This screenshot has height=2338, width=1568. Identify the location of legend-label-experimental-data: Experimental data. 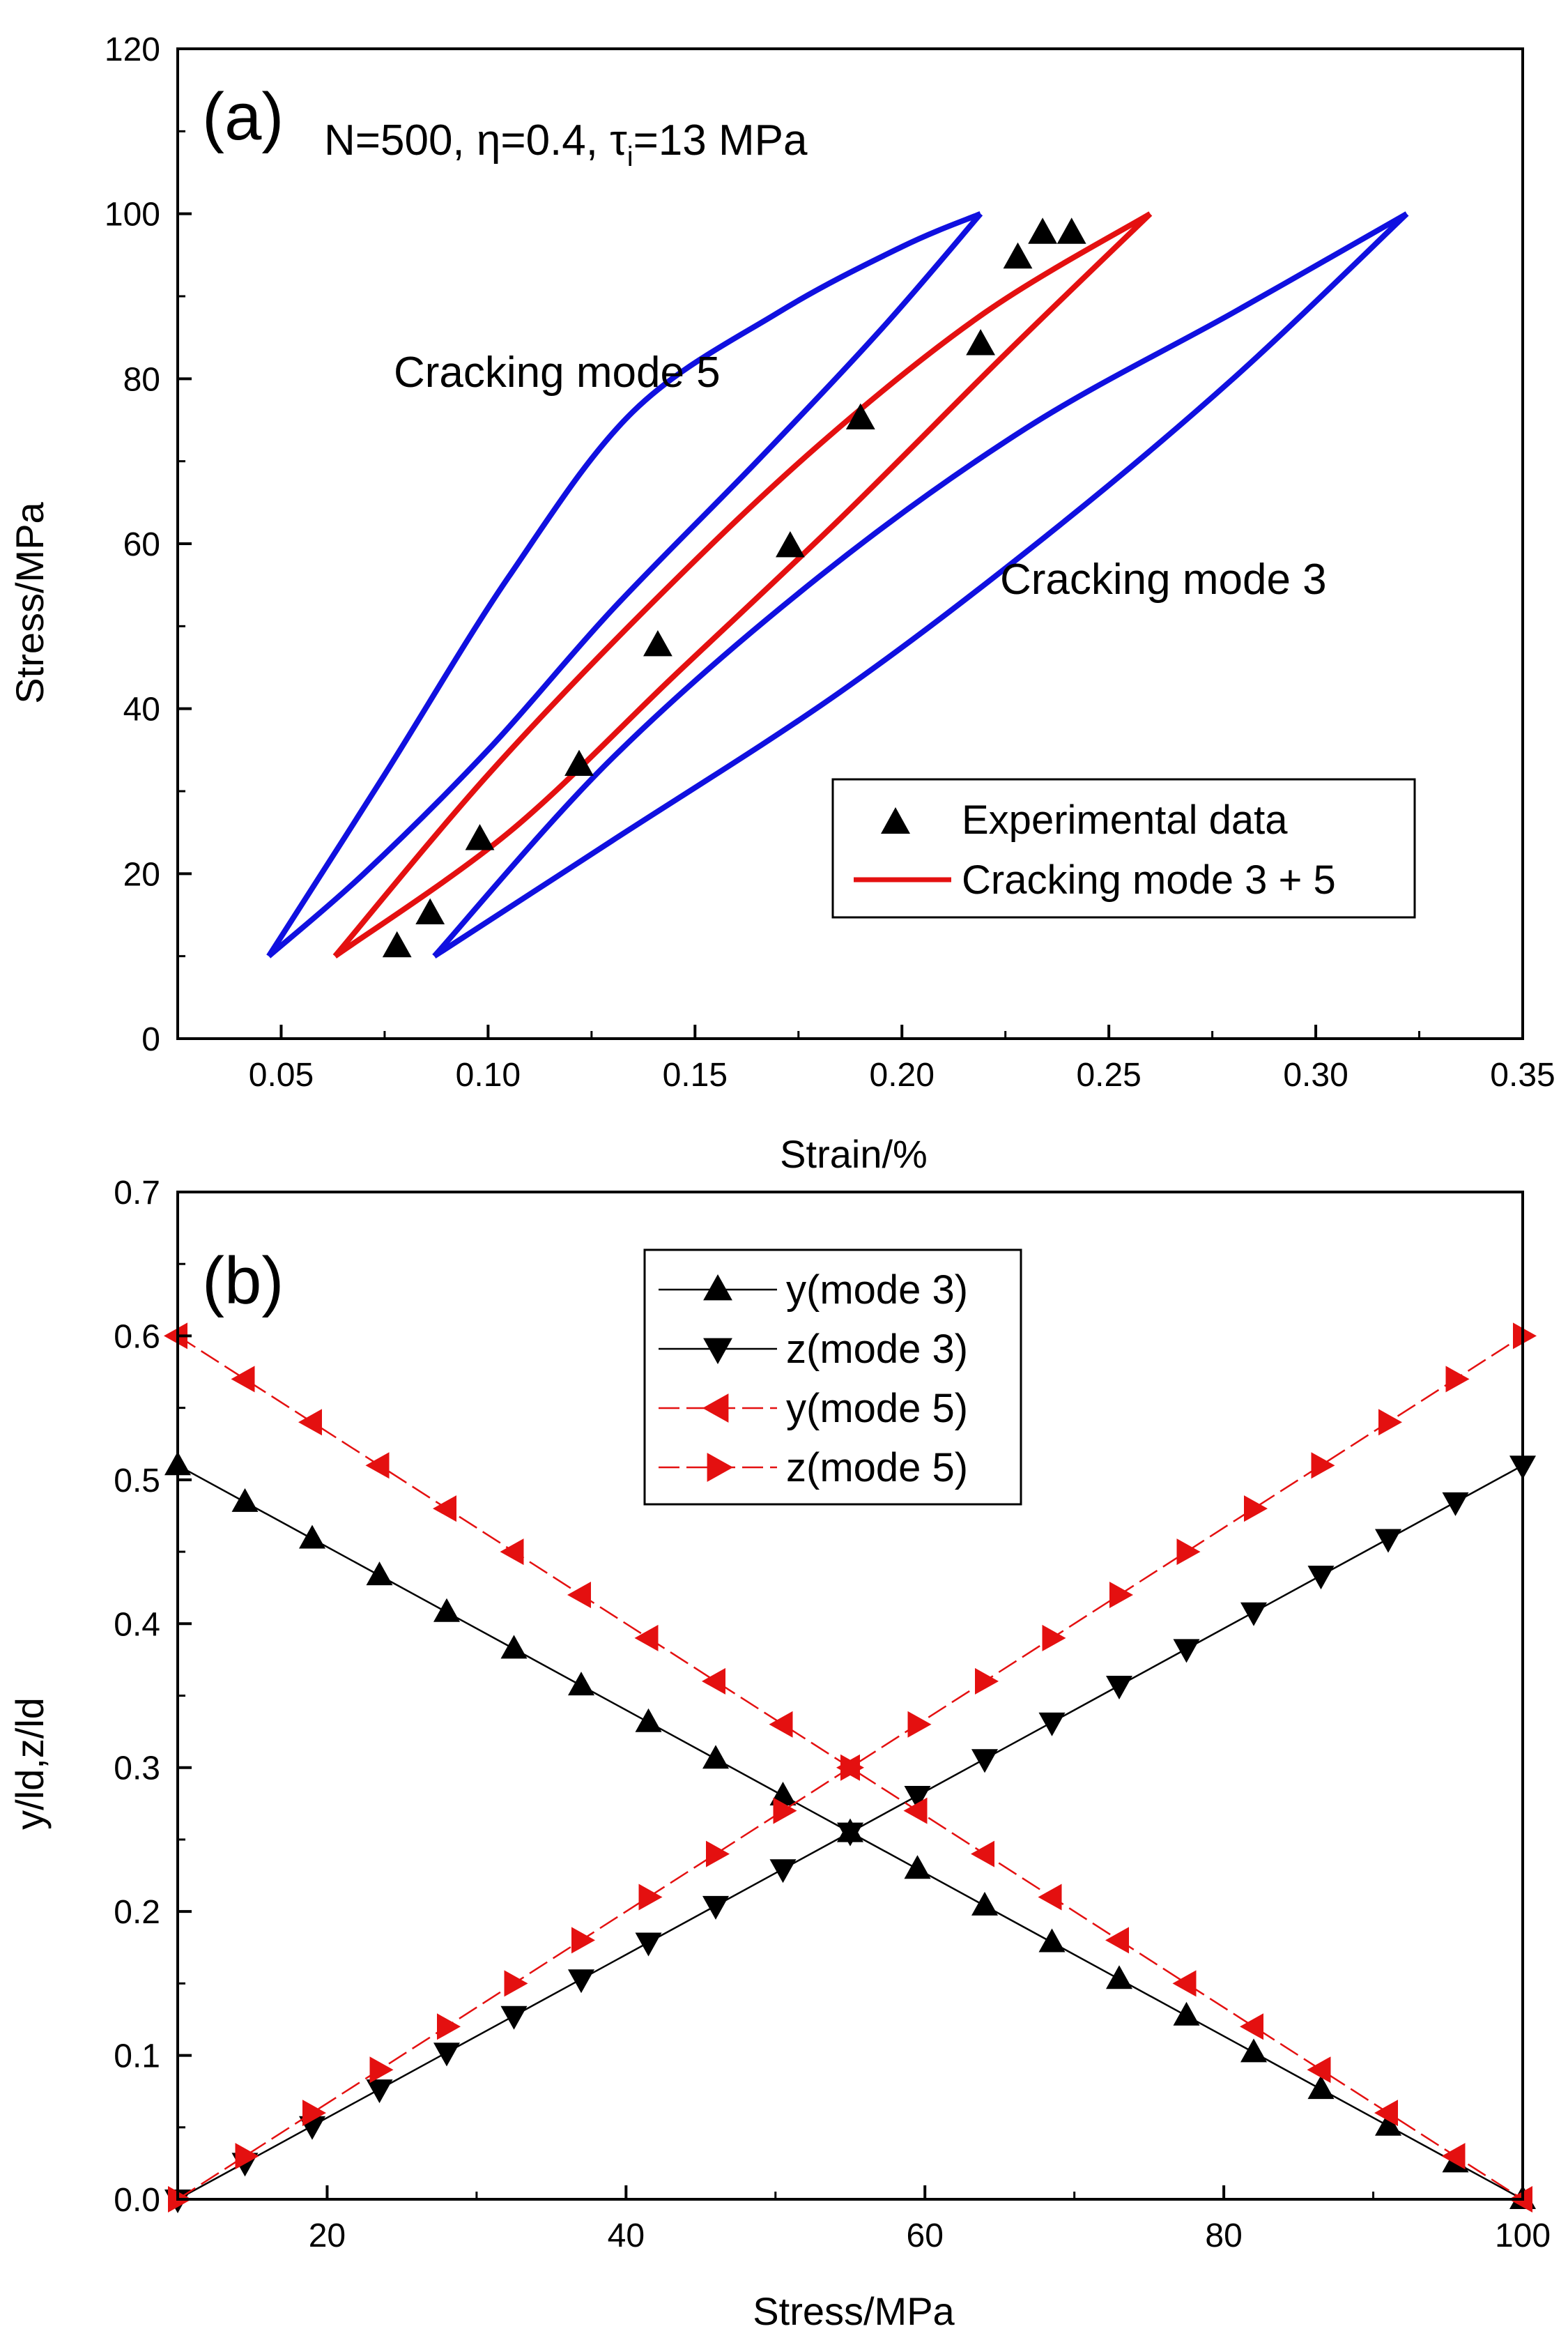
(1125, 820).